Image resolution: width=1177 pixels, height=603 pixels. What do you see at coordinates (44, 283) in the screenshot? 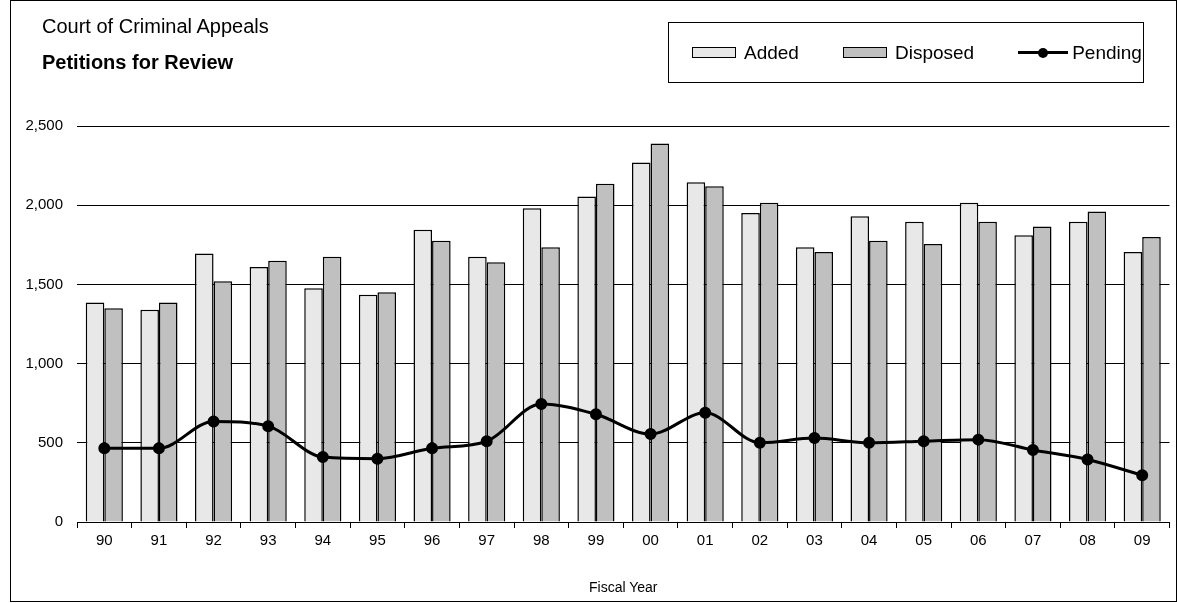
I see `y-tick-label: 1,500` at bounding box center [44, 283].